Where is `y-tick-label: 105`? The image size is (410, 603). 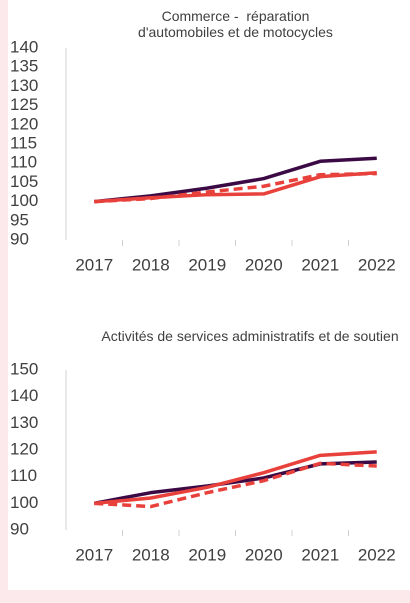 y-tick-label: 105 is located at coordinates (24, 181).